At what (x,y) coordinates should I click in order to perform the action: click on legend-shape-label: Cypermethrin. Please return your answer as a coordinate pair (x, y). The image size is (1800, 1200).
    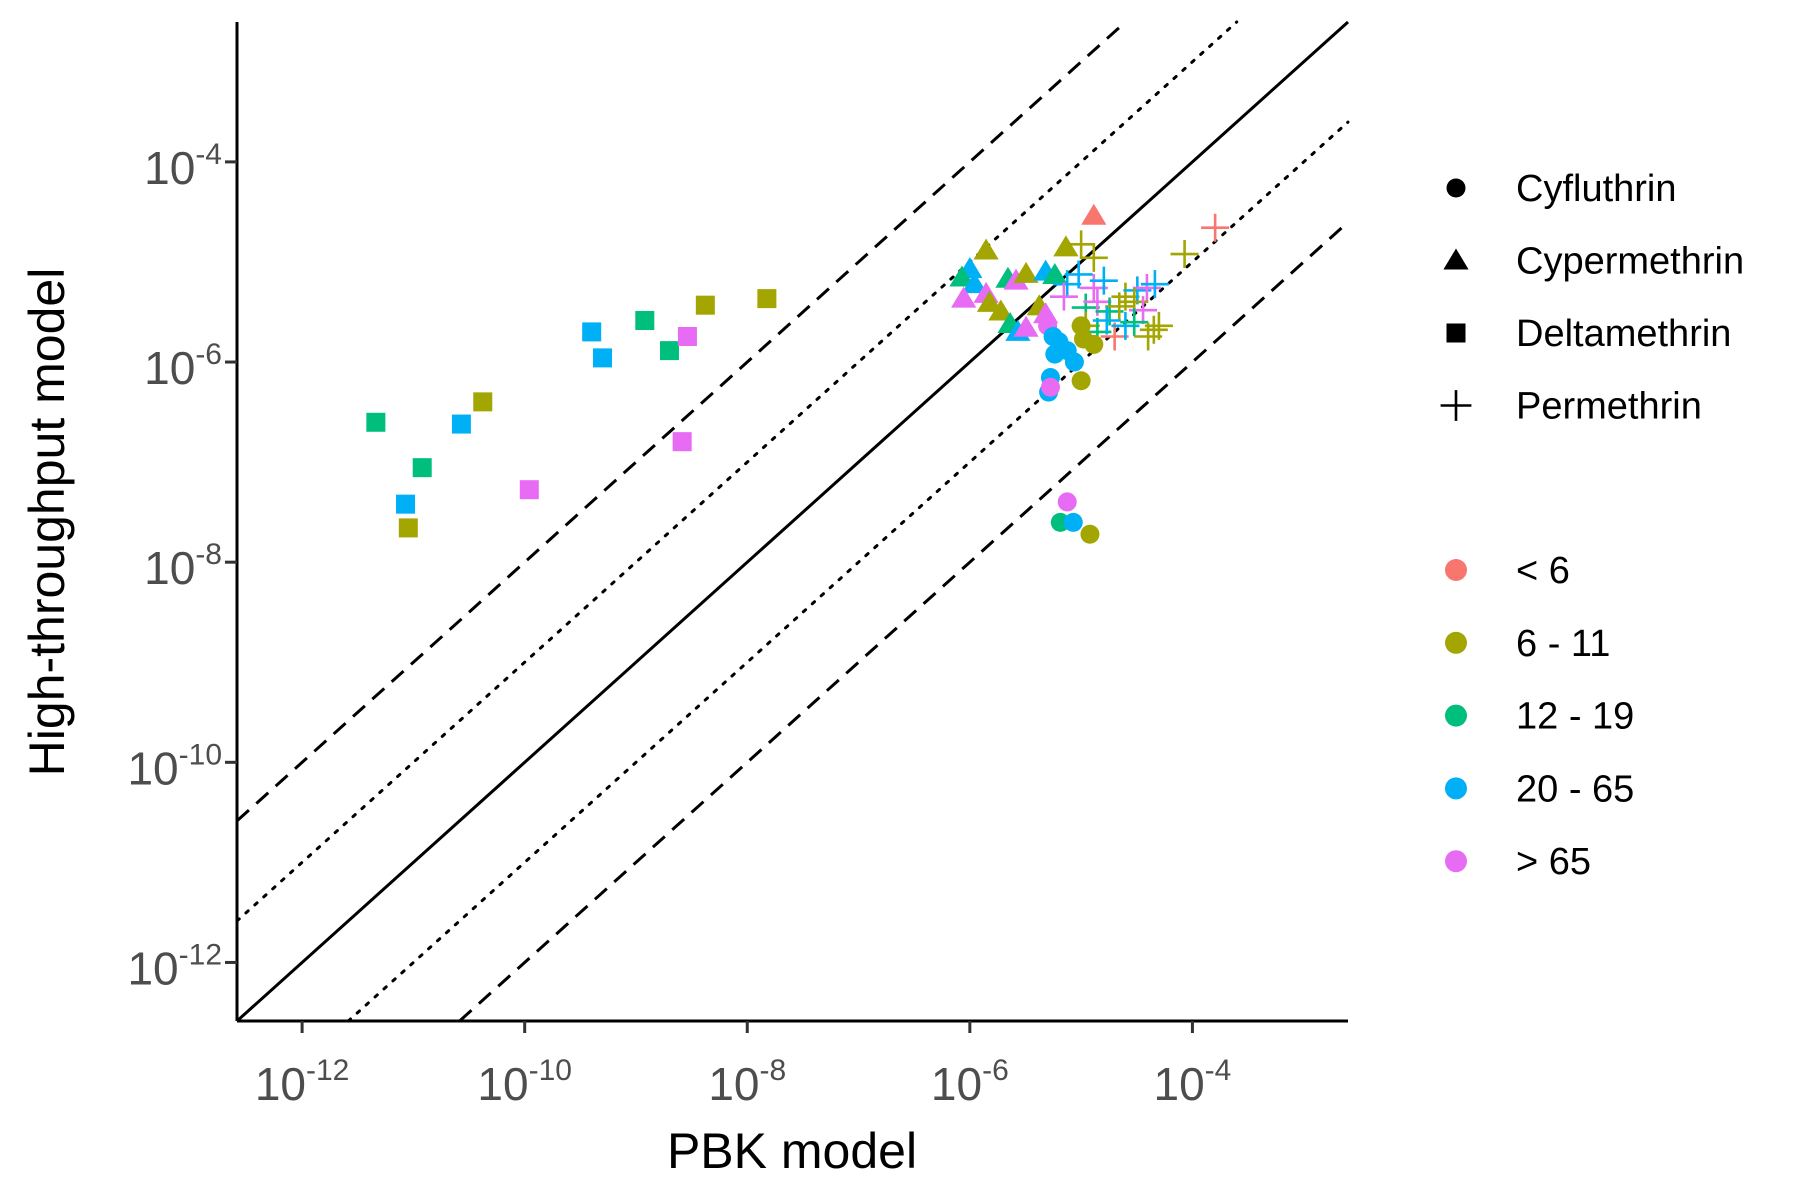
    Looking at the image, I should click on (1630, 262).